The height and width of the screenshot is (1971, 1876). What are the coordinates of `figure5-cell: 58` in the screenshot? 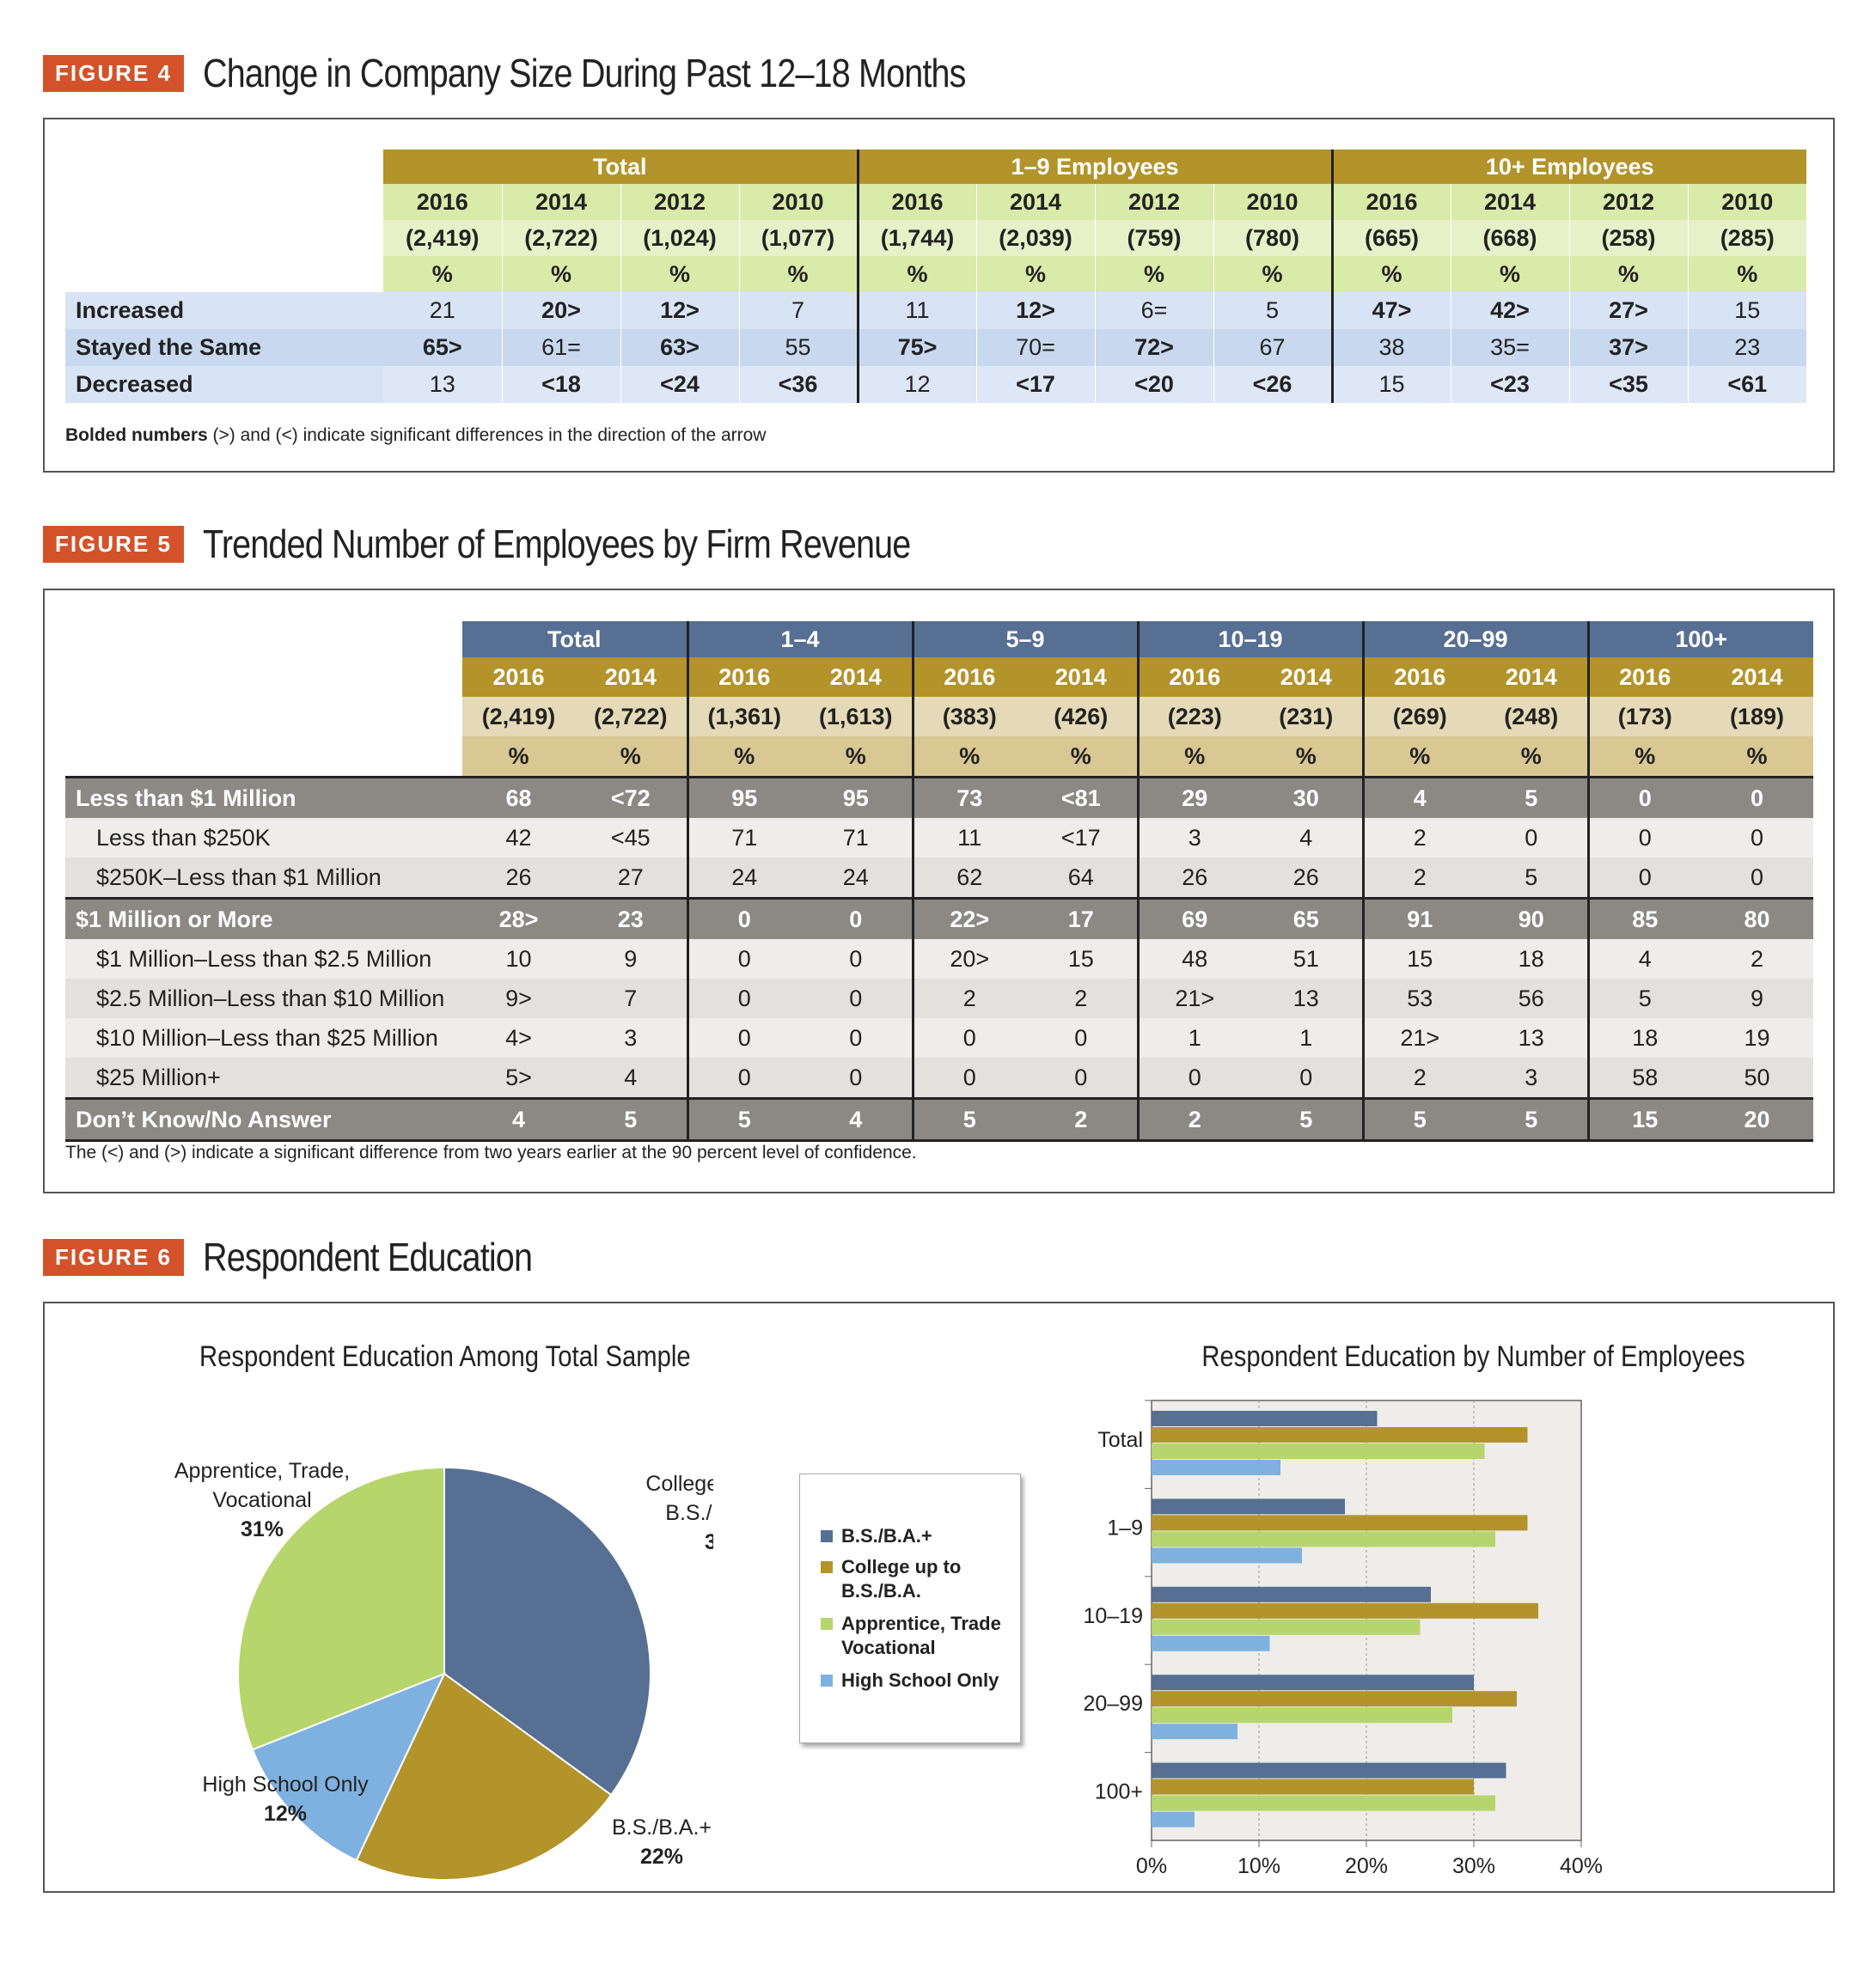 It's located at (1643, 1079).